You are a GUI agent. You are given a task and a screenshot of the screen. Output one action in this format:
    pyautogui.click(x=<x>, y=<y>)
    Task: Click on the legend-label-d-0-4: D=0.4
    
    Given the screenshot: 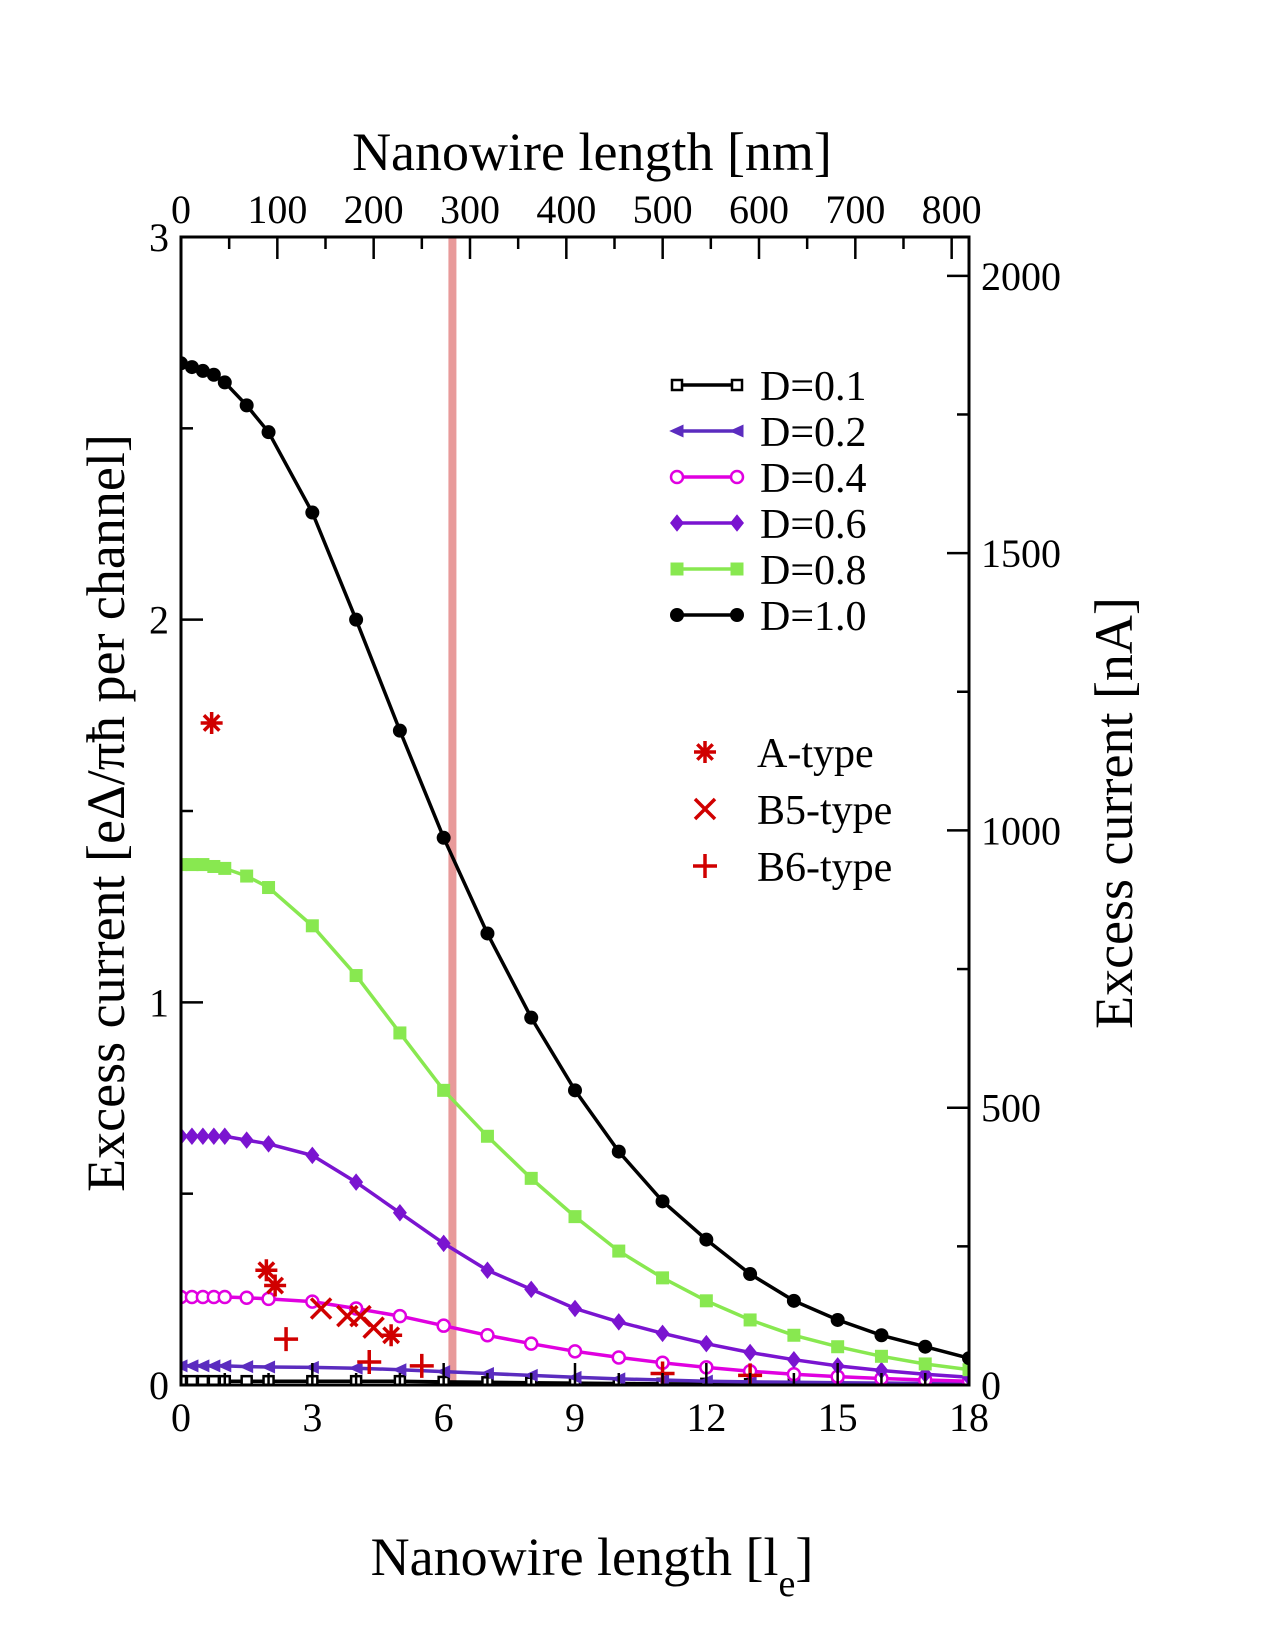 What is the action you would take?
    pyautogui.click(x=813, y=479)
    